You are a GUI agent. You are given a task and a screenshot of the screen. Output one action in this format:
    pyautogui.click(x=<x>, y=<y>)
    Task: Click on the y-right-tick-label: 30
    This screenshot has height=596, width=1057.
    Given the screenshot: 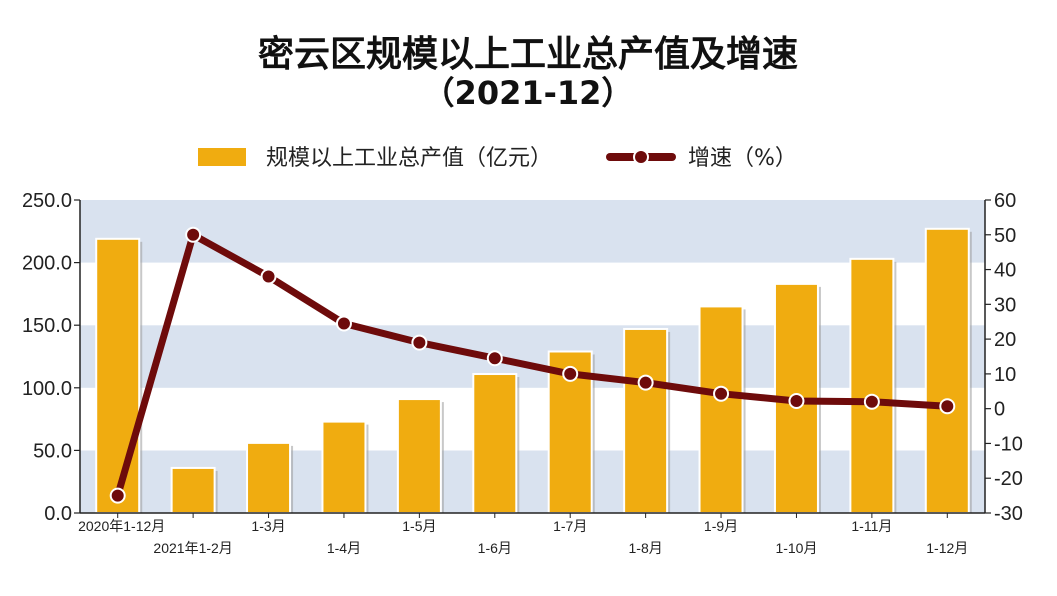 What is the action you would take?
    pyautogui.click(x=1005, y=305)
    